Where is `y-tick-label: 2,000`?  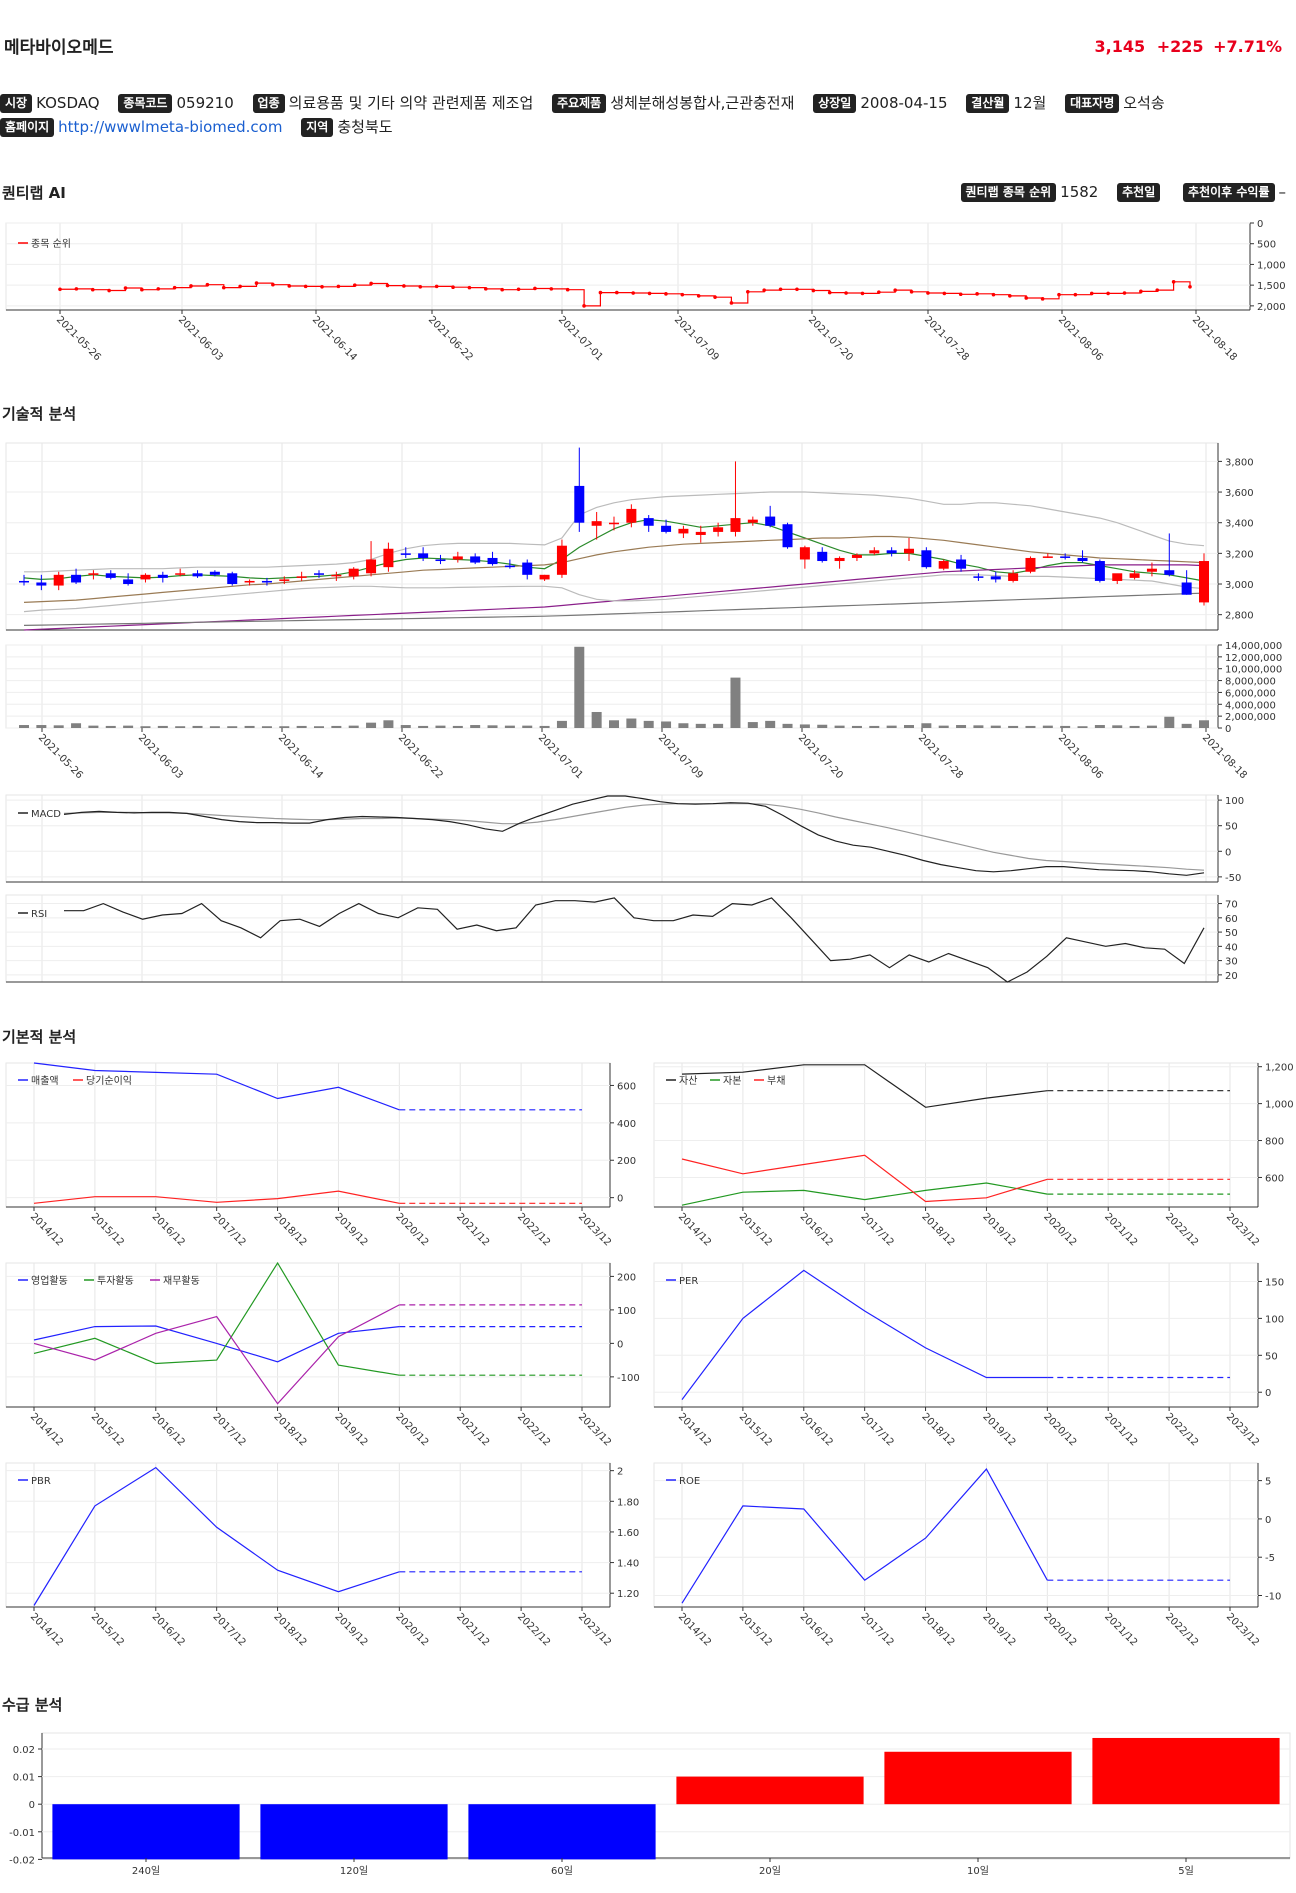
y-tick-label: 2,000 is located at coordinates (1271, 307).